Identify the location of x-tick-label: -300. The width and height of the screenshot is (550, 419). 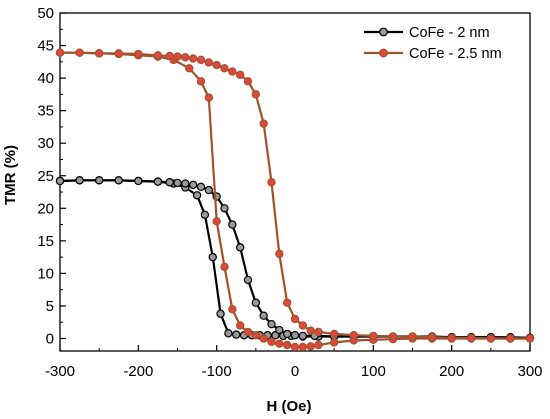
(60, 371).